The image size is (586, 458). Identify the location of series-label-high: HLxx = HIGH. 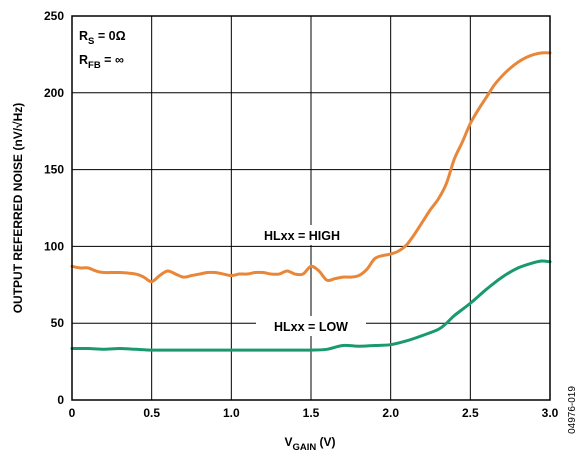
(302, 236).